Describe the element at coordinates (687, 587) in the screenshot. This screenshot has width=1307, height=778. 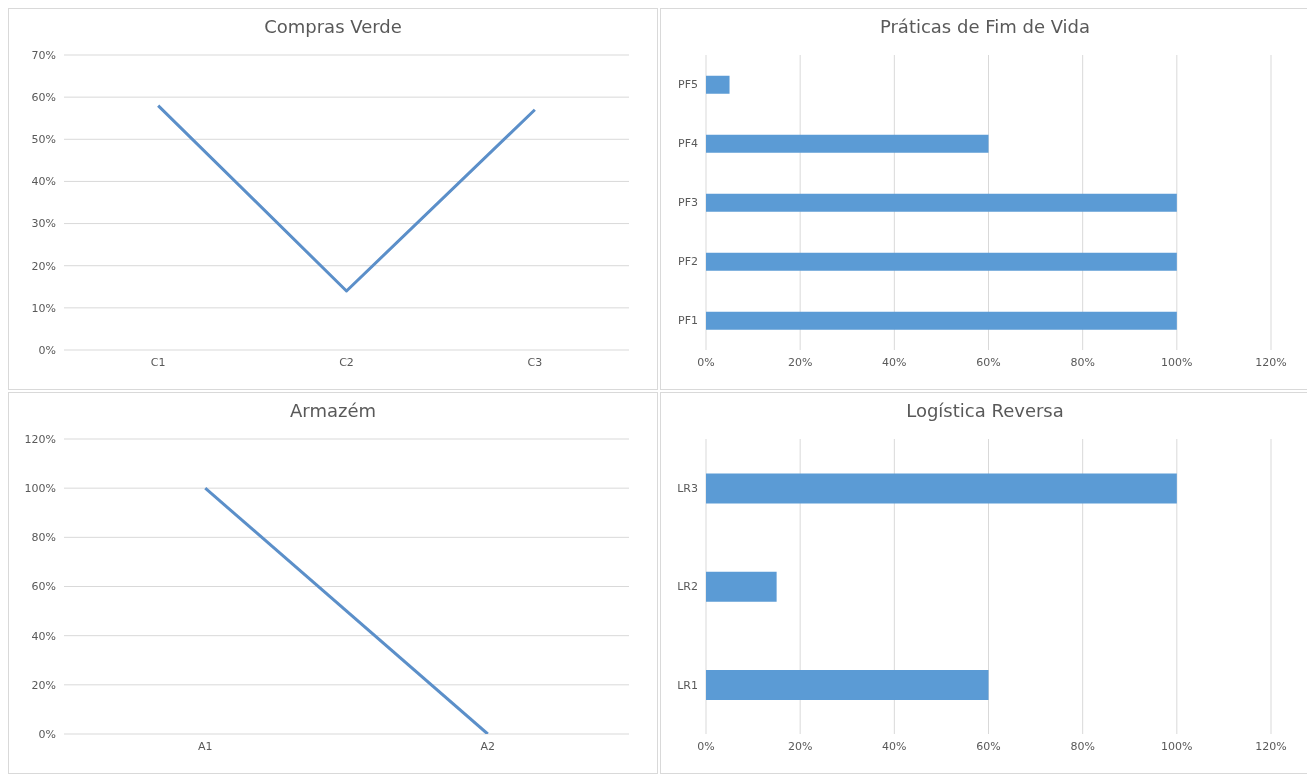
I see `y-tick-label: LR2` at that location.